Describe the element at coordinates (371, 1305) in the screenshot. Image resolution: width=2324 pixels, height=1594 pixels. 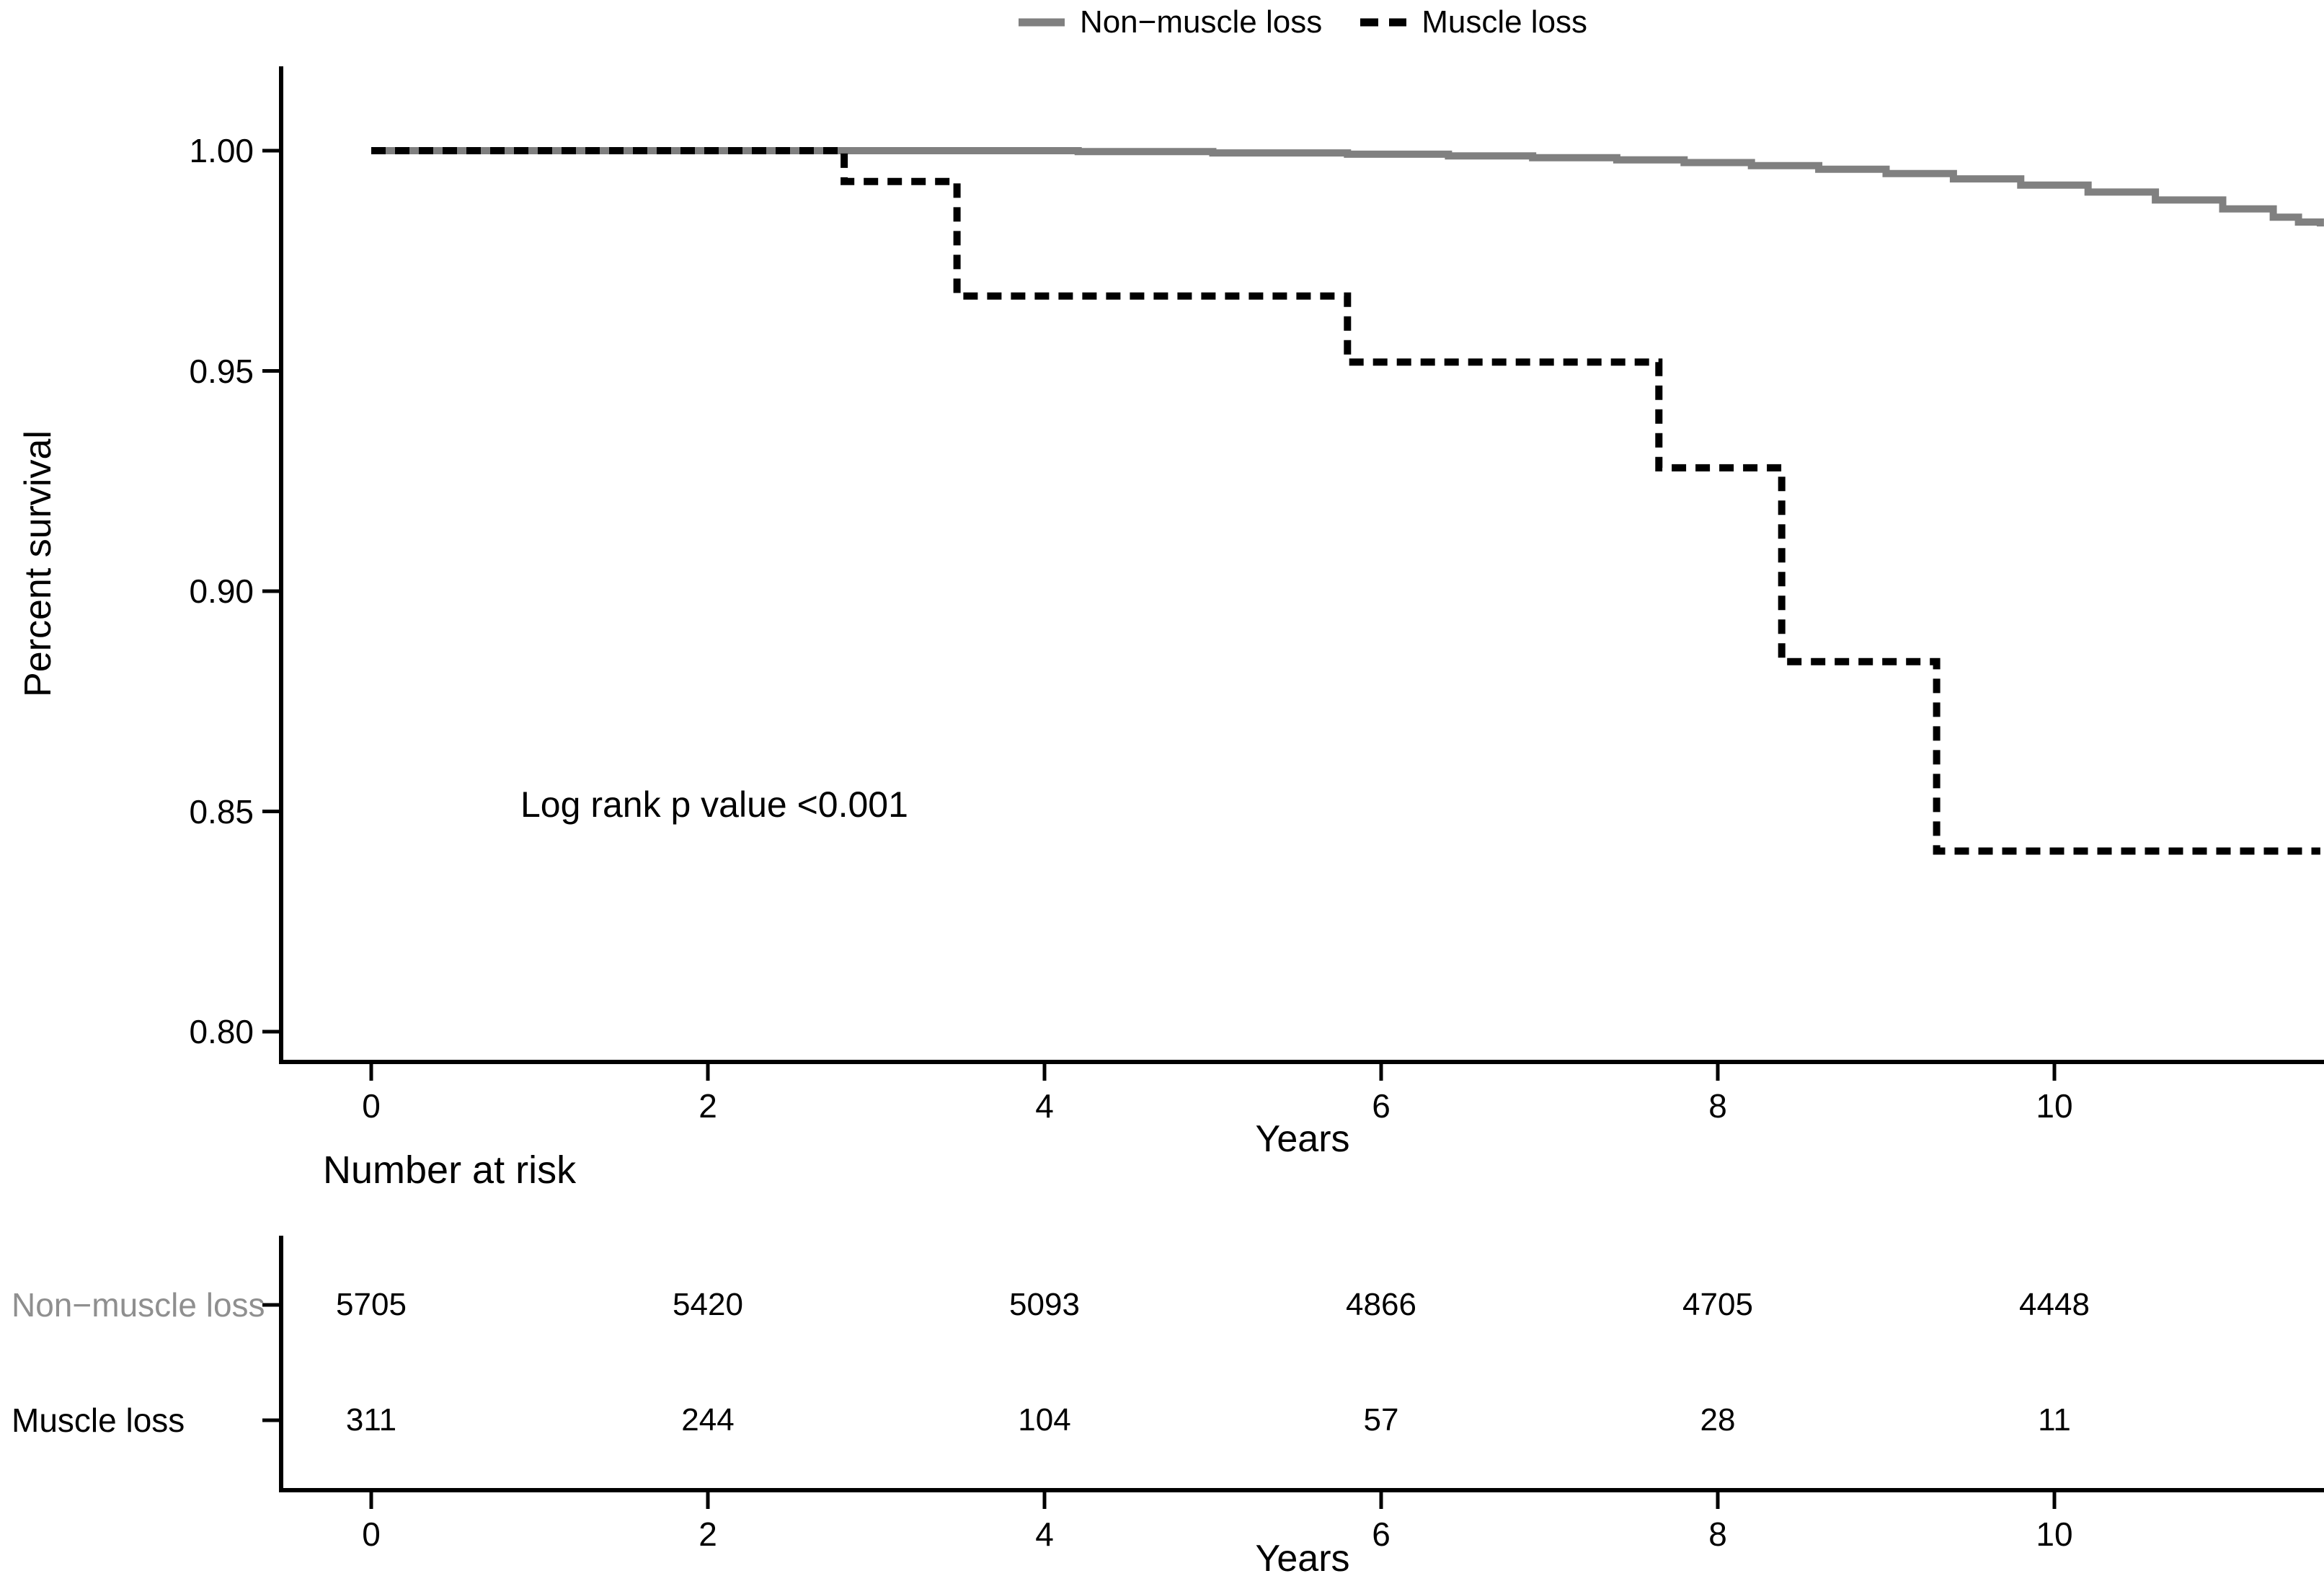
I see `risk-value-row0-col0: 5705` at that location.